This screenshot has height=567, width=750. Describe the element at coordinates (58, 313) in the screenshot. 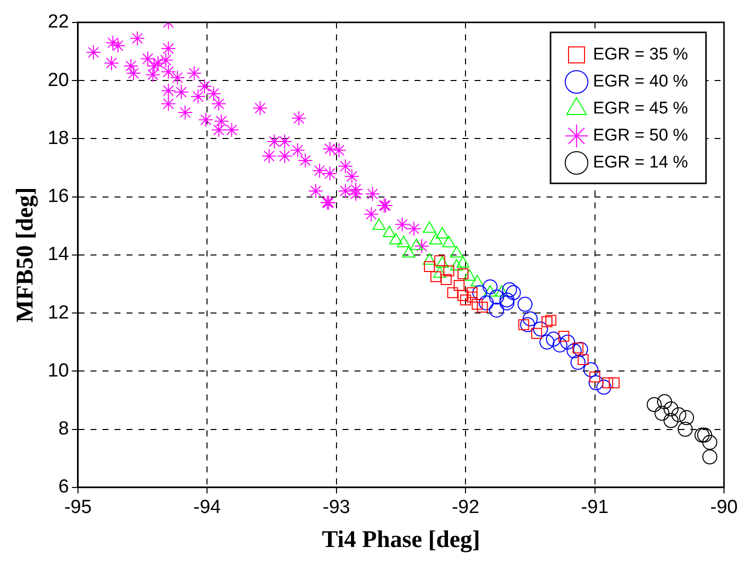

I see `y-tick-label: 12` at that location.